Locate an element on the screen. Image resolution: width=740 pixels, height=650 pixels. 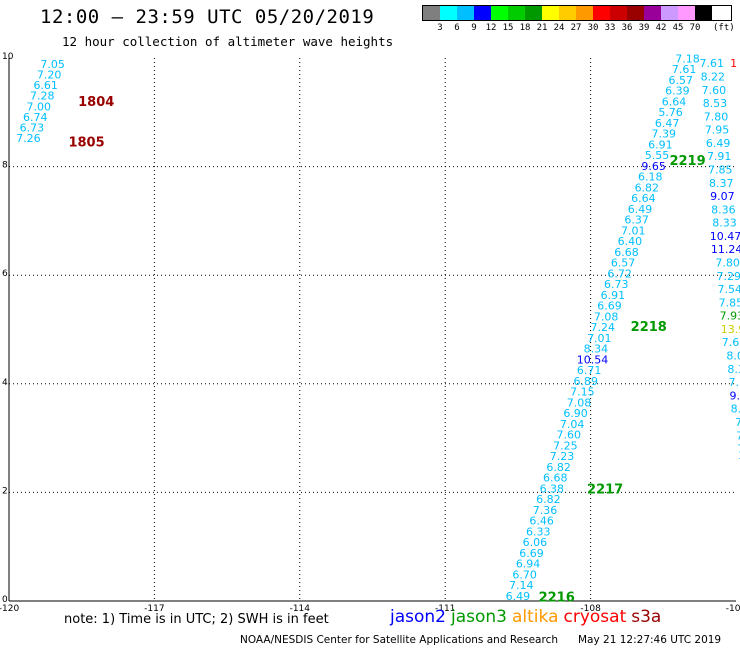
satellite-legend: jason2 jason3 altika cryosat s3a is located at coordinates (528, 617).